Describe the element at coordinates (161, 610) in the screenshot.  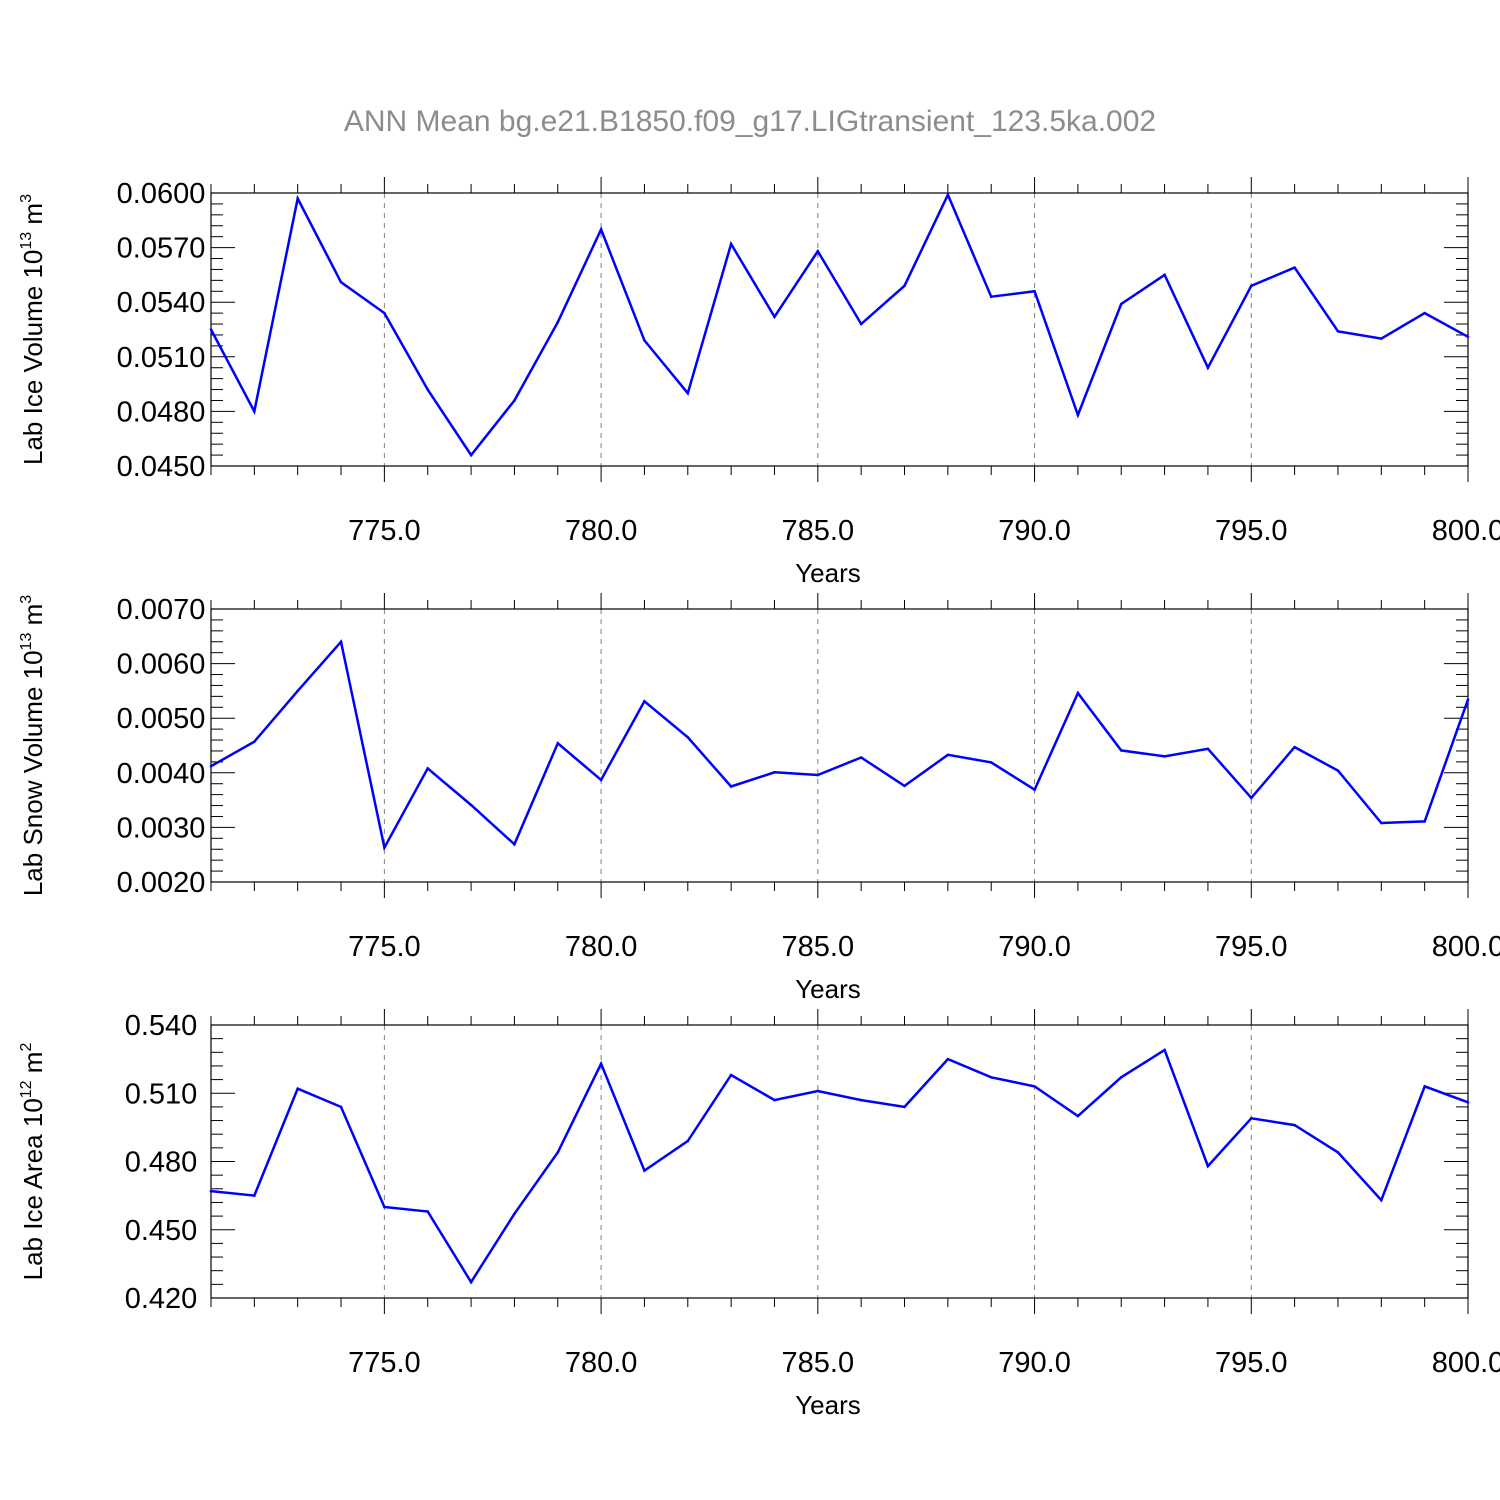
I see `y-tick-label: 0.0070` at that location.